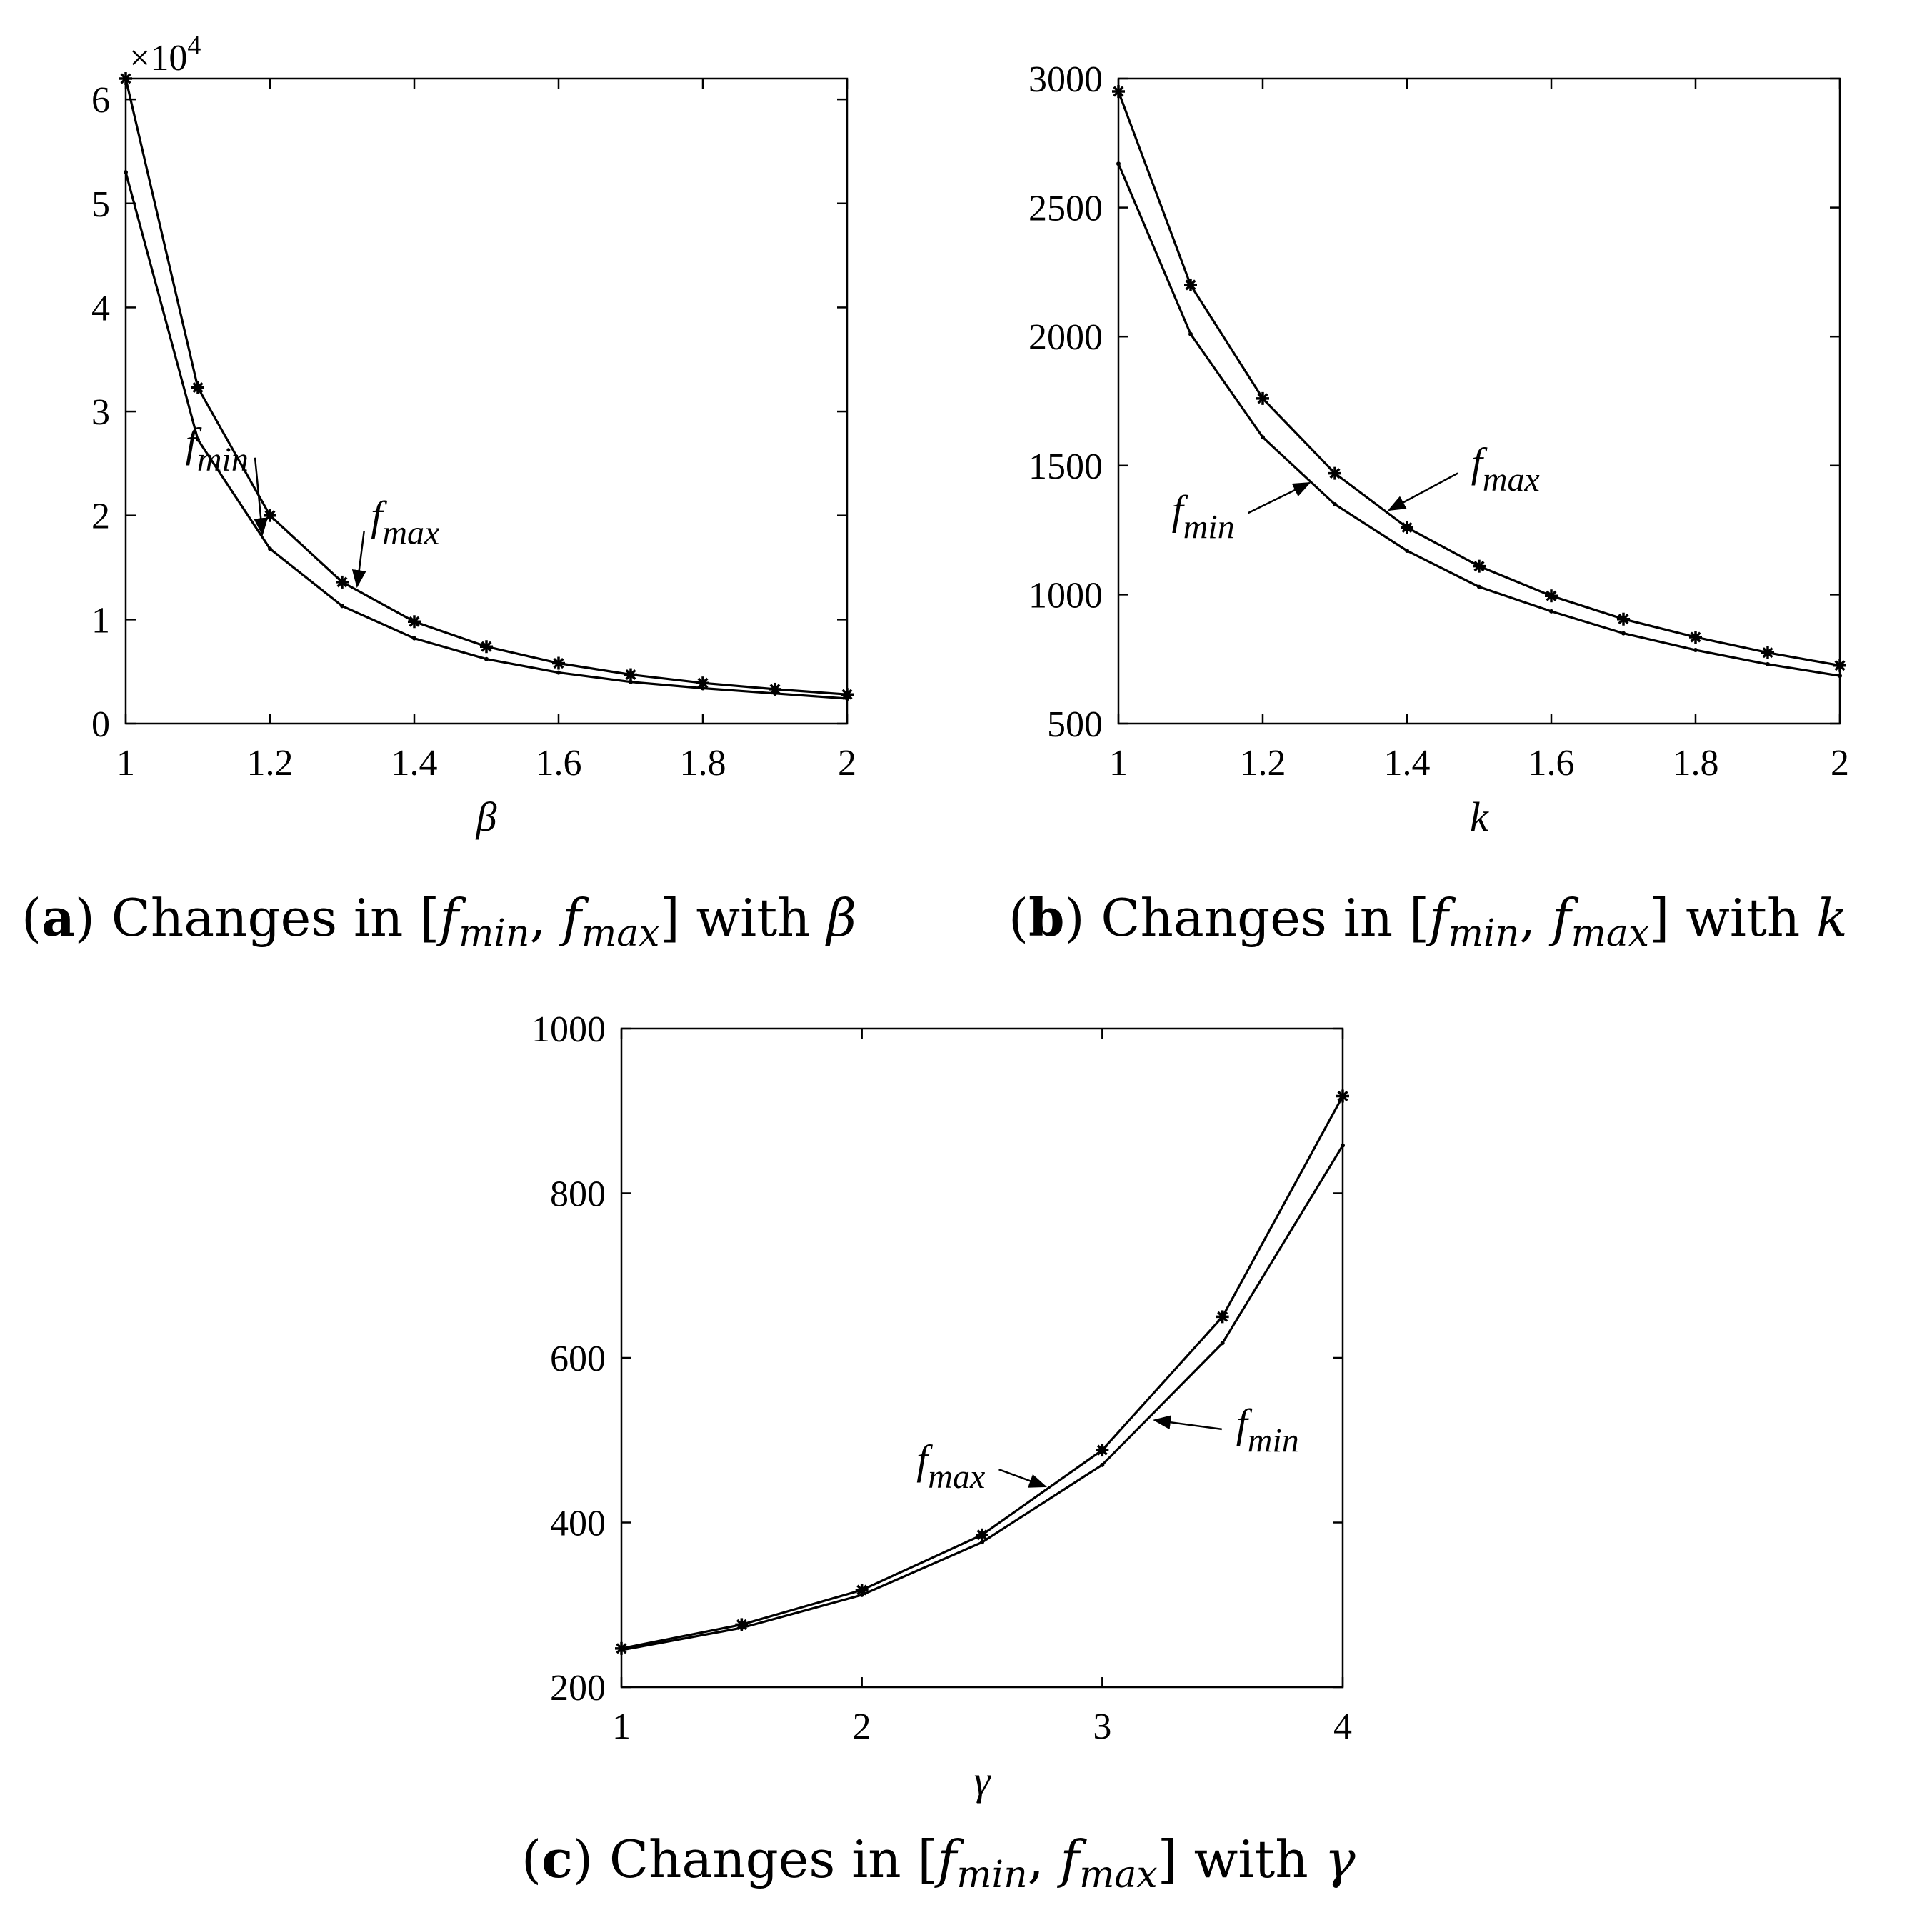  I want to click on y-tick-label: 2500, so click(1065, 209).